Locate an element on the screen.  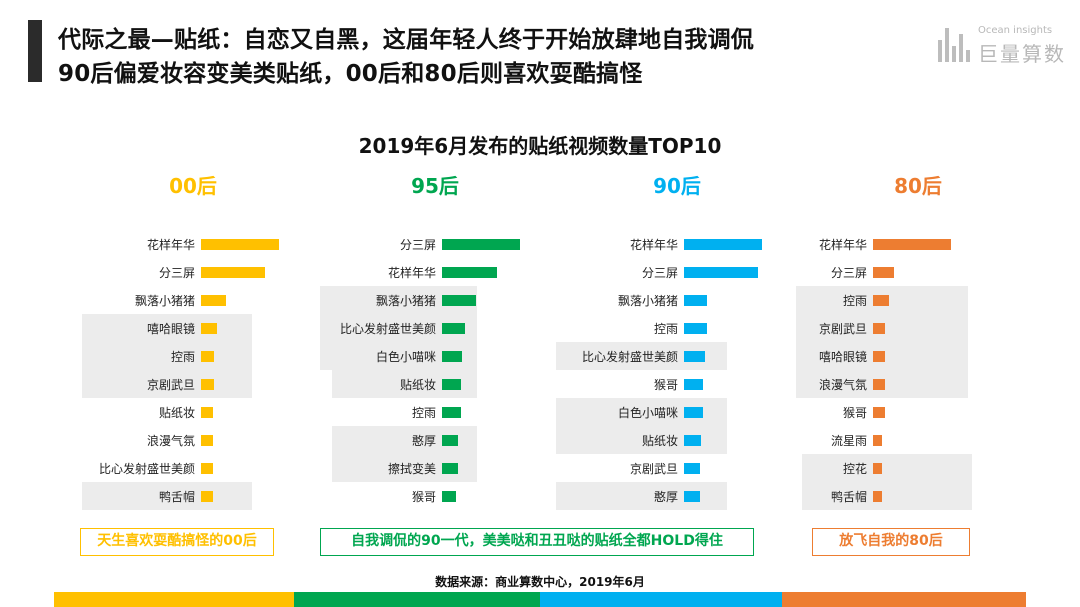
logo-text-en: Ocean insights is located at coordinates (1015, 30).